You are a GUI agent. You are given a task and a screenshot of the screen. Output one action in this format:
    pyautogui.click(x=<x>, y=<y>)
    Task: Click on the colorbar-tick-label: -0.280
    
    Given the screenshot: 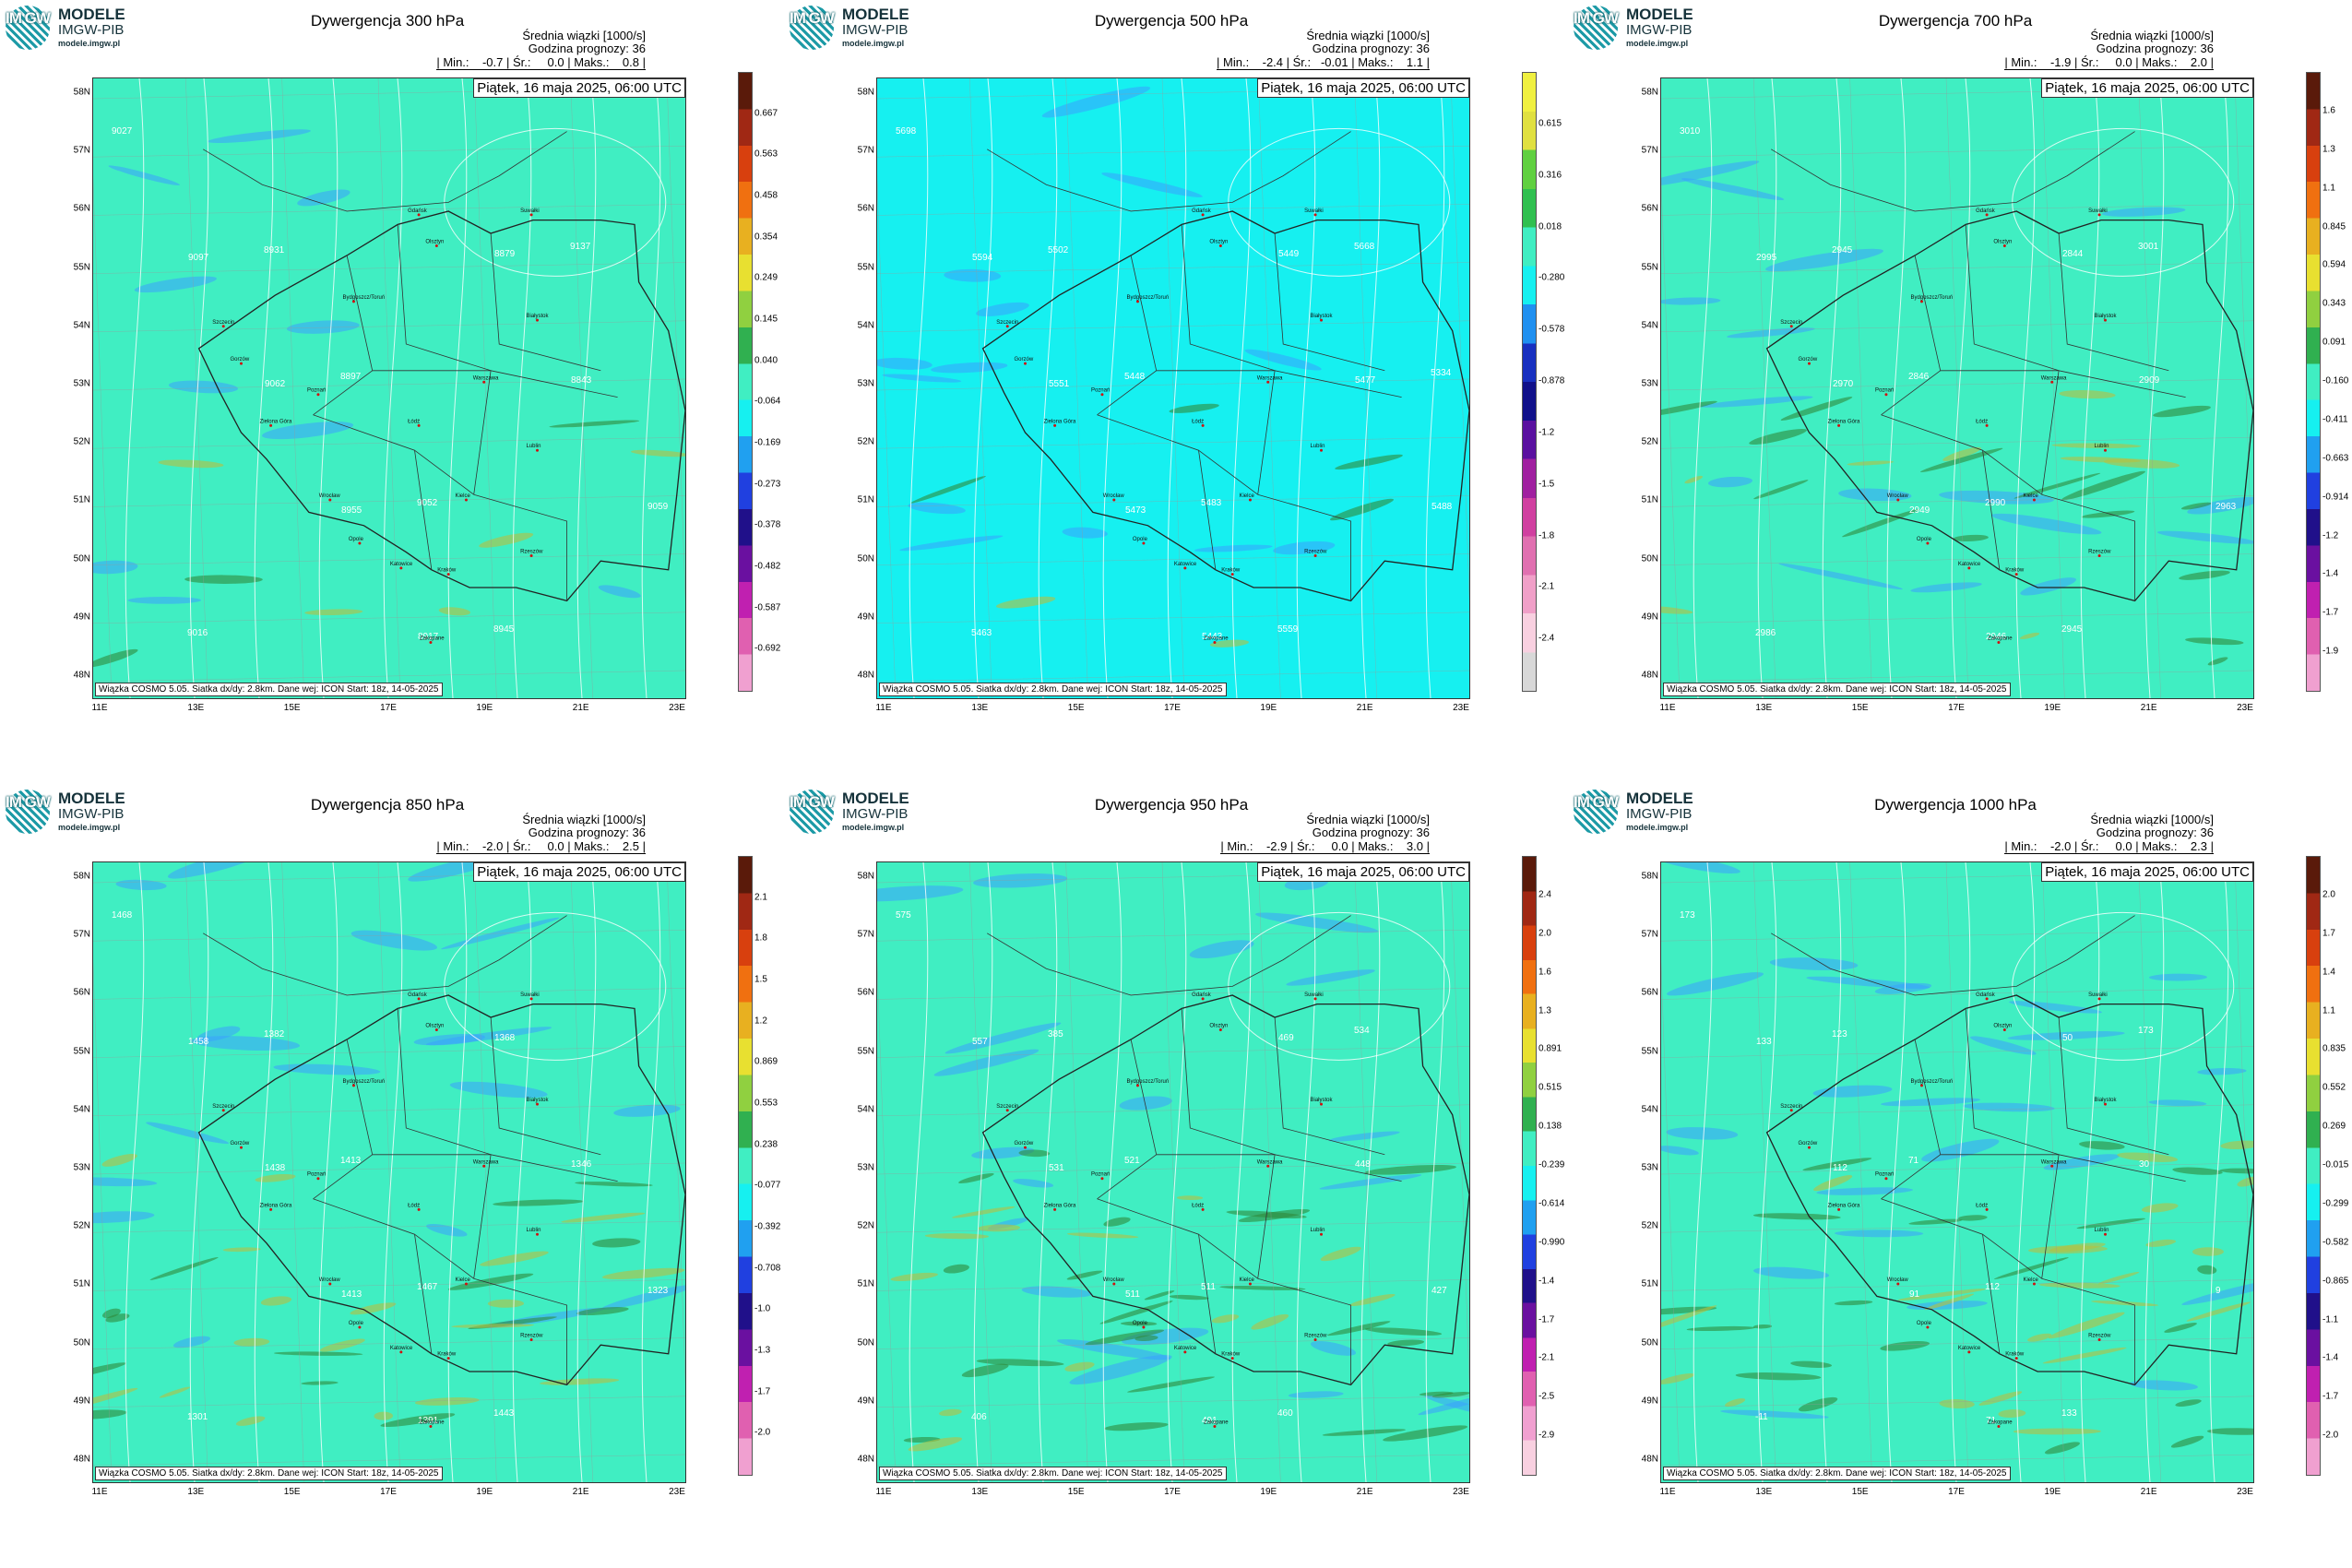 What is the action you would take?
    pyautogui.click(x=1551, y=277)
    